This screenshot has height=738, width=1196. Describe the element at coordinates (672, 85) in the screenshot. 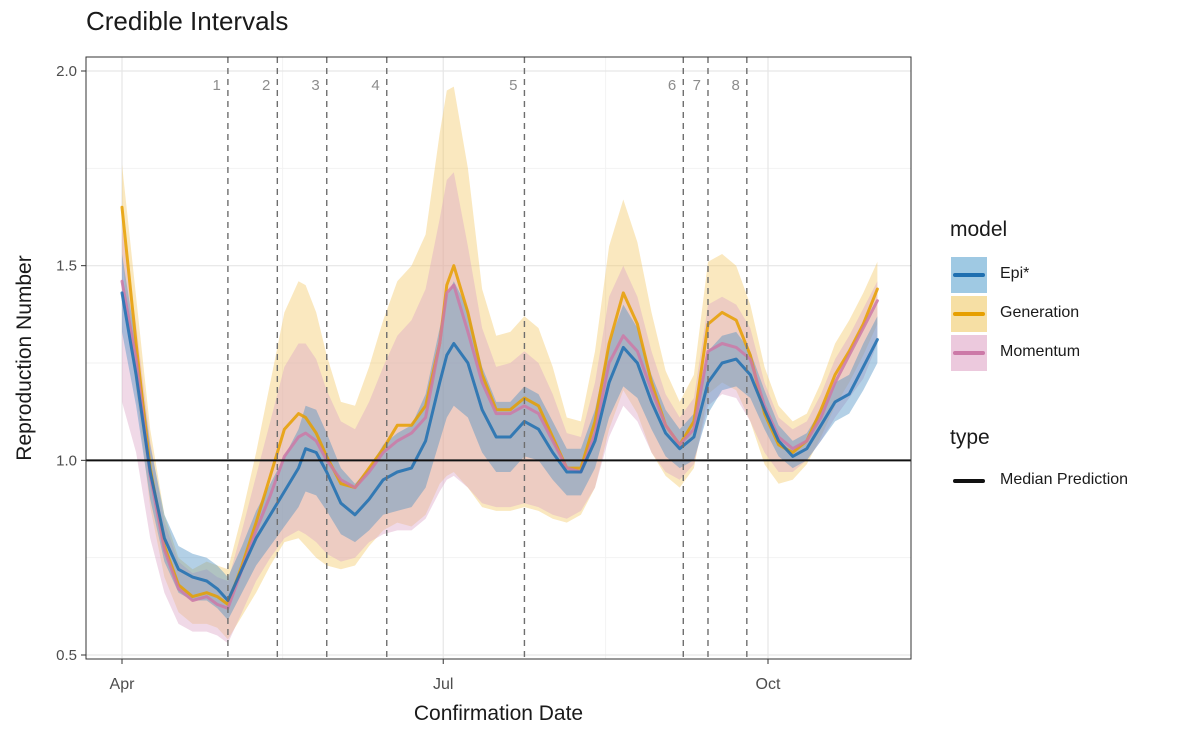

I see `intervention-label: 6` at that location.